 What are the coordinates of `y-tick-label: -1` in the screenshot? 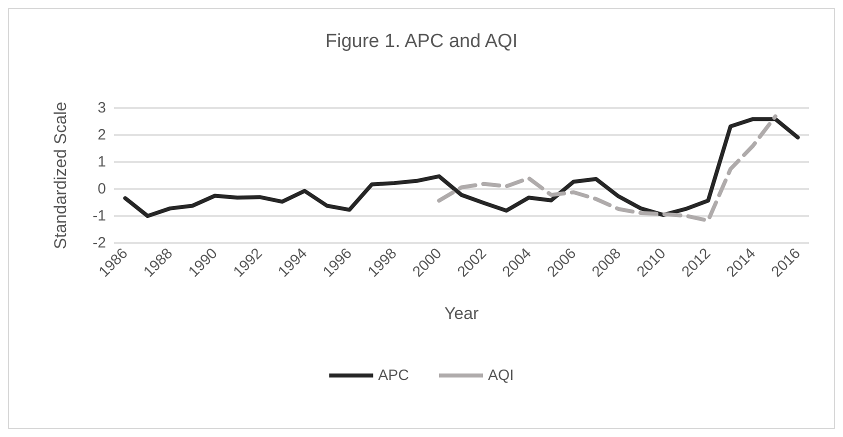 It's located at (99, 216).